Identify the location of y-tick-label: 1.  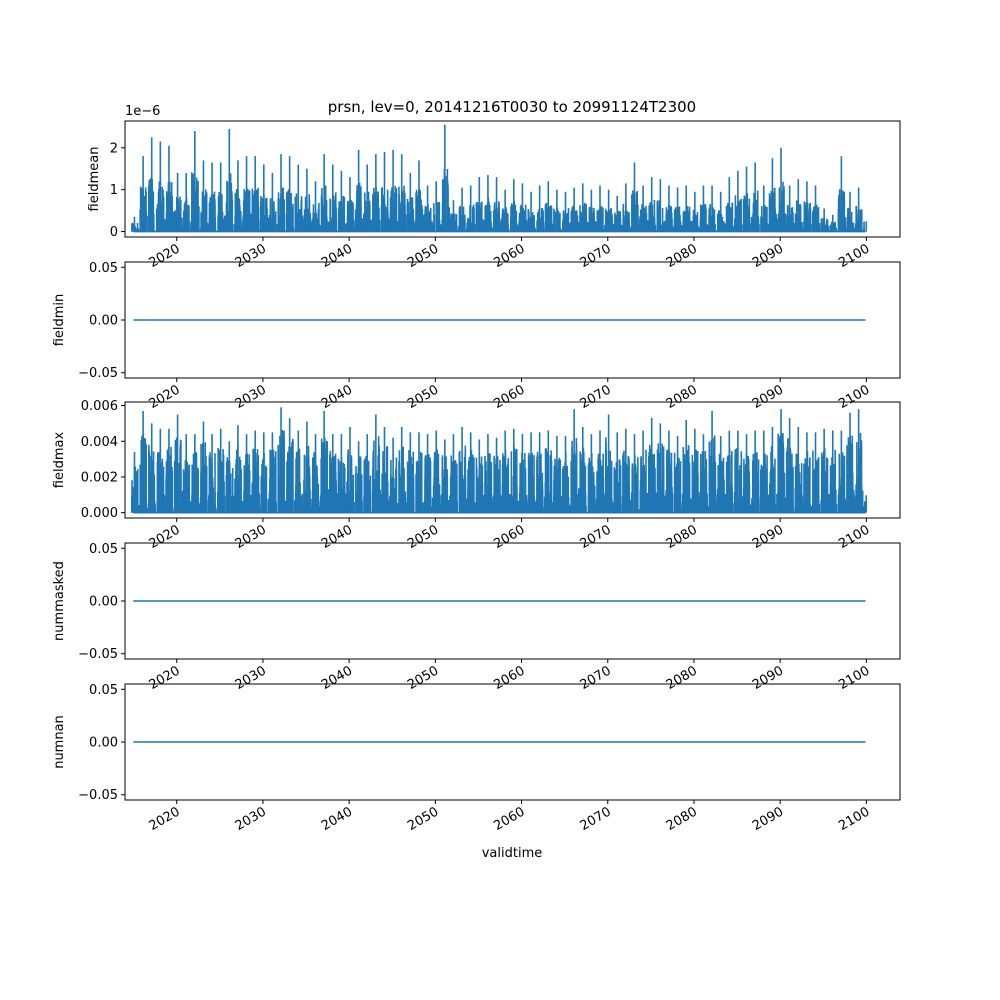
(114, 190).